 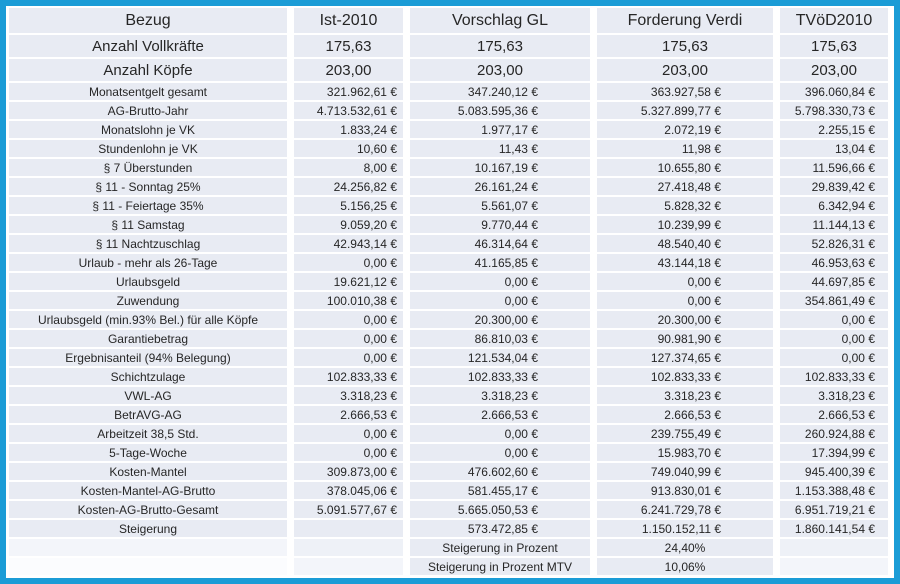 I want to click on cell-kosten-ag-brutto-gesamt-col2: 5.091.577,67 €, so click(x=348, y=509).